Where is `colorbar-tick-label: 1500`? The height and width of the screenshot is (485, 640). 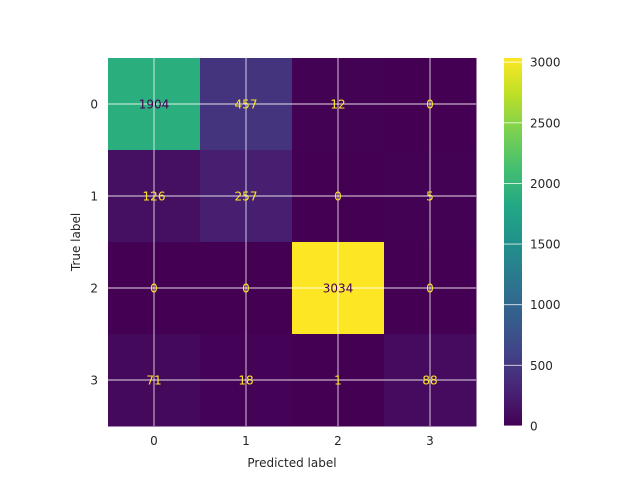 colorbar-tick-label: 1500 is located at coordinates (545, 245).